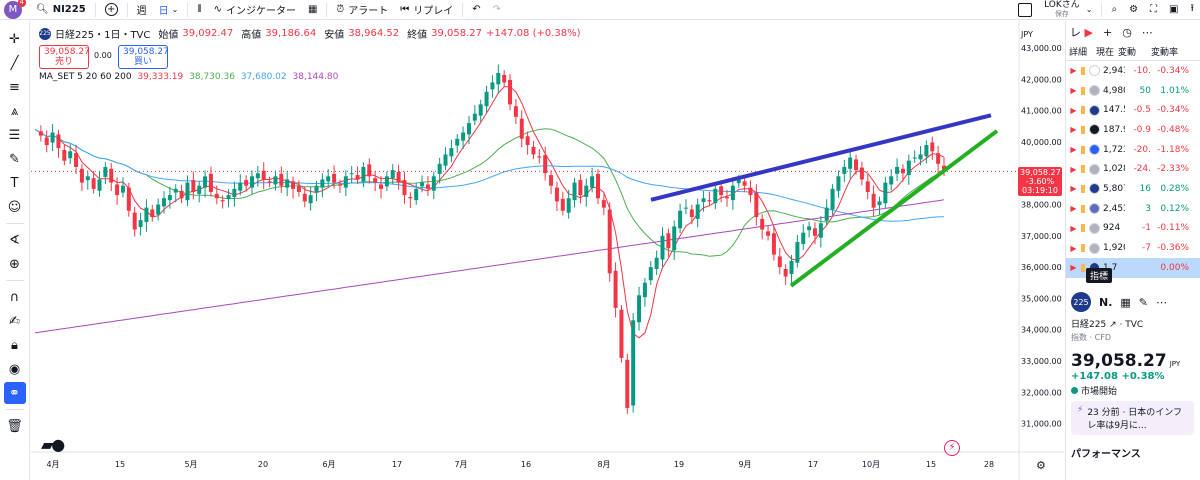 Image resolution: width=1200 pixels, height=480 pixels. What do you see at coordinates (497, 10) in the screenshot?
I see `redo-button: ↷` at bounding box center [497, 10].